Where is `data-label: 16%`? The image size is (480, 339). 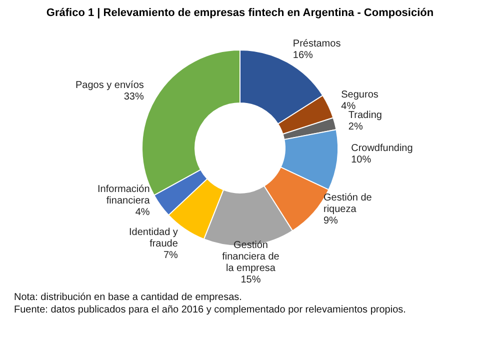
data-label: 16% is located at coordinates (303, 55).